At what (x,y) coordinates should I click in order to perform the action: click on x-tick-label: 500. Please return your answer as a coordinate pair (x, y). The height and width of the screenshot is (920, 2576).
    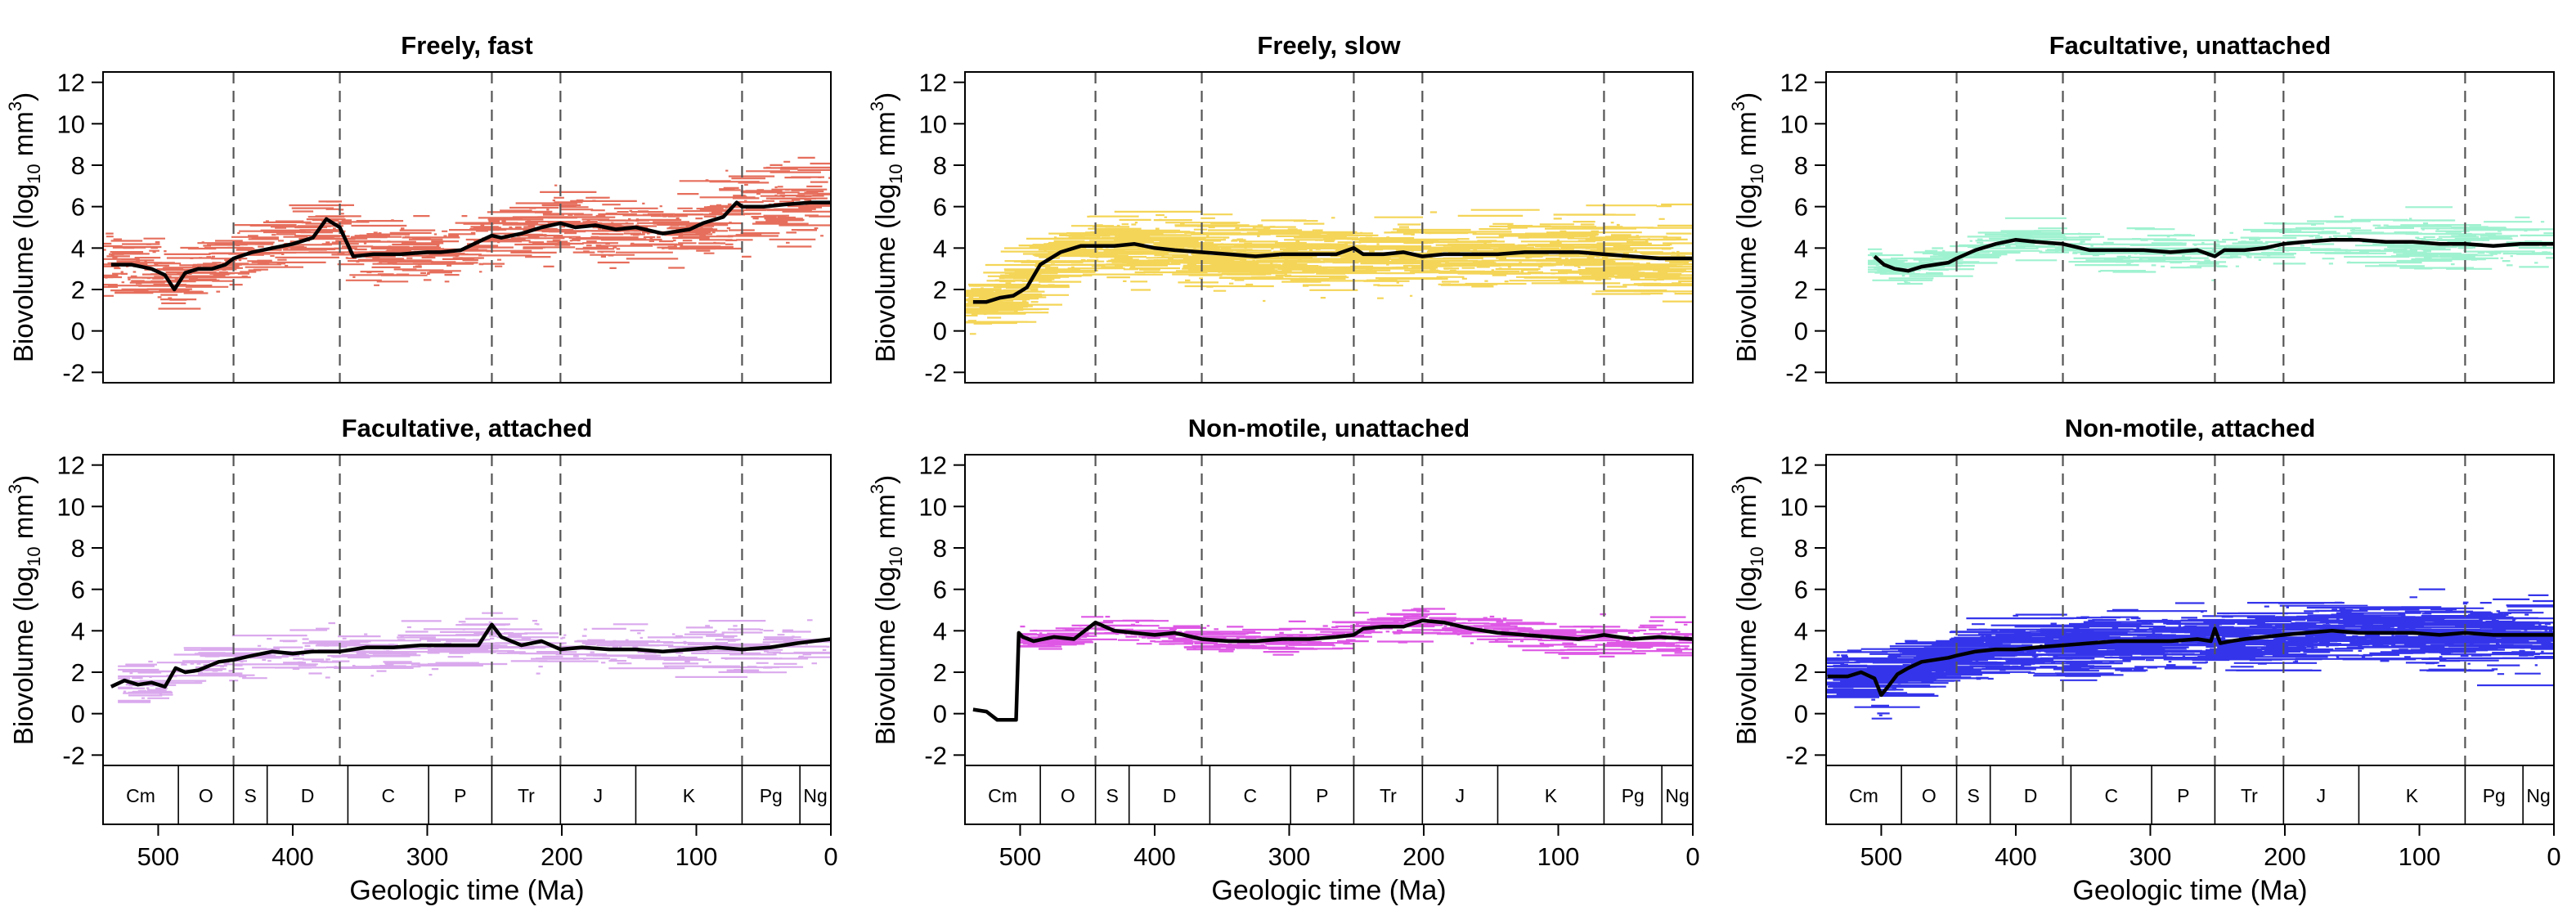
    Looking at the image, I should click on (1881, 856).